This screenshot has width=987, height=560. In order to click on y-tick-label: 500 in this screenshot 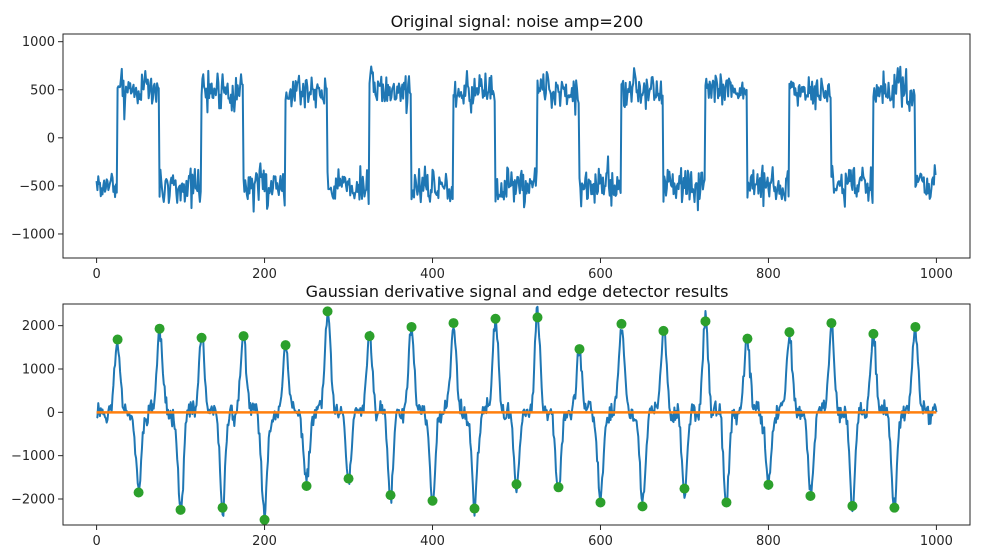, I will do `click(42, 90)`.